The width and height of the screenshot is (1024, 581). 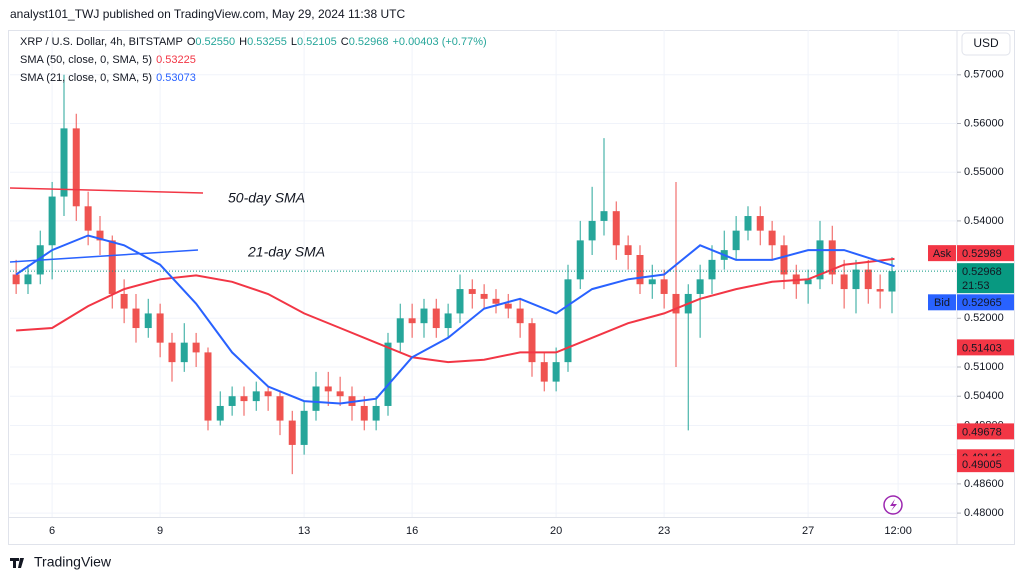 What do you see at coordinates (266, 198) in the screenshot?
I see `annotation: 50-day SMA` at bounding box center [266, 198].